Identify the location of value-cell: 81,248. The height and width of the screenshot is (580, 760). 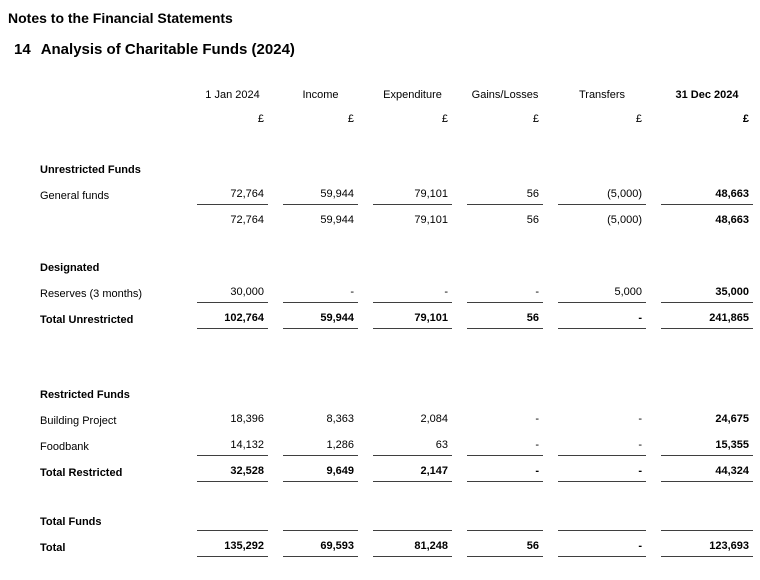
(412, 548).